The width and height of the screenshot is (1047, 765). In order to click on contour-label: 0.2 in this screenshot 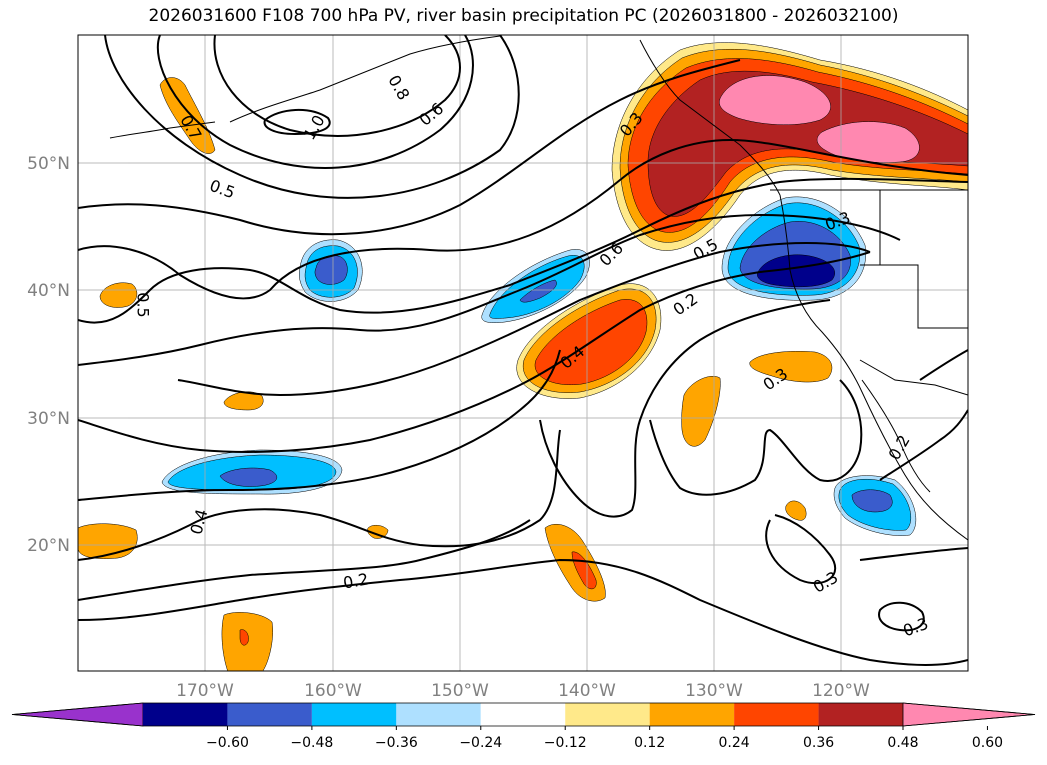, I will do `click(356, 580)`.